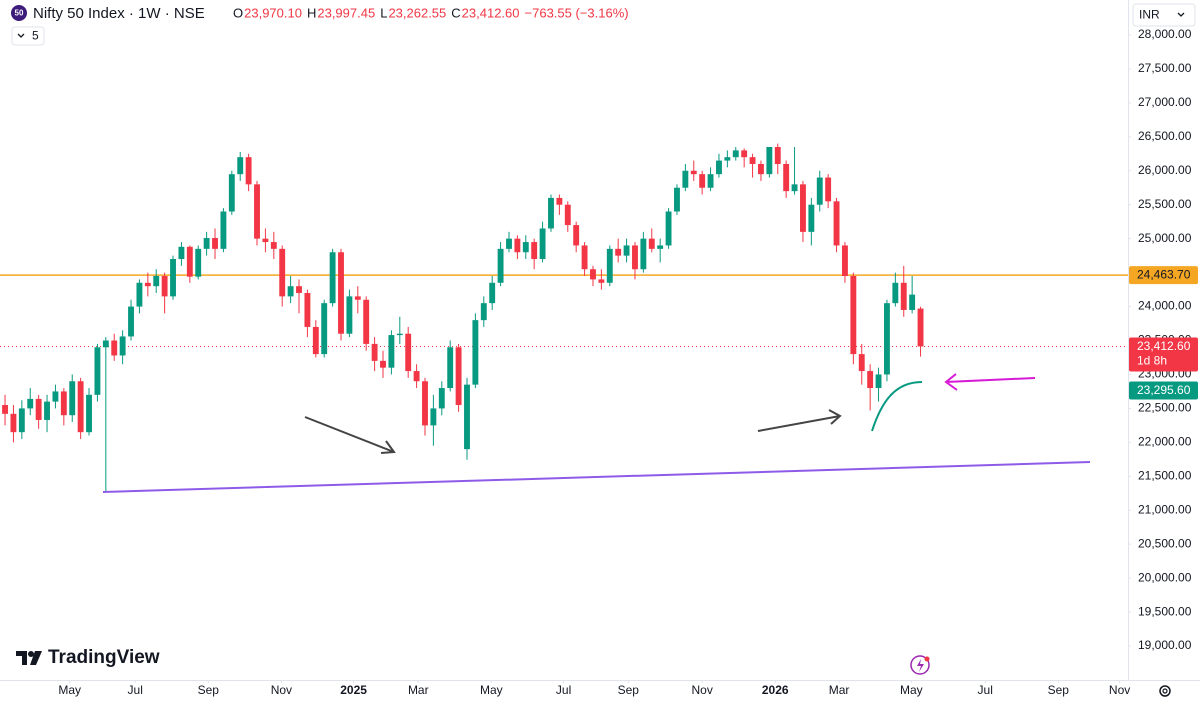  I want to click on trend-line, so click(596, 477).